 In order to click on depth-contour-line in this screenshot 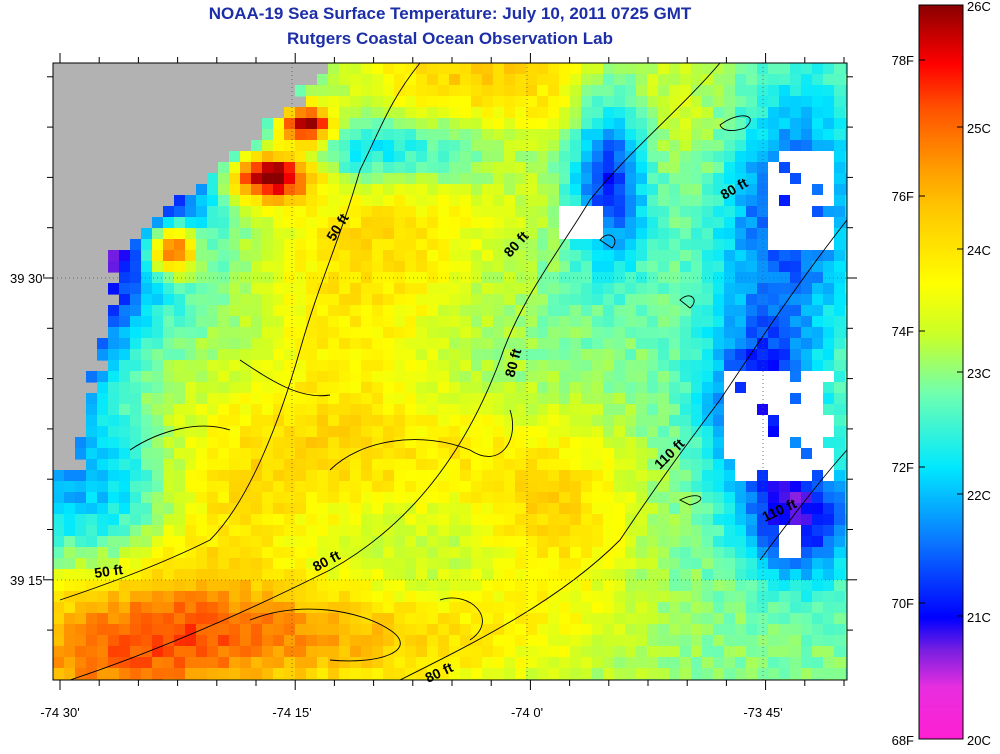, I will do `click(180, 438)`.